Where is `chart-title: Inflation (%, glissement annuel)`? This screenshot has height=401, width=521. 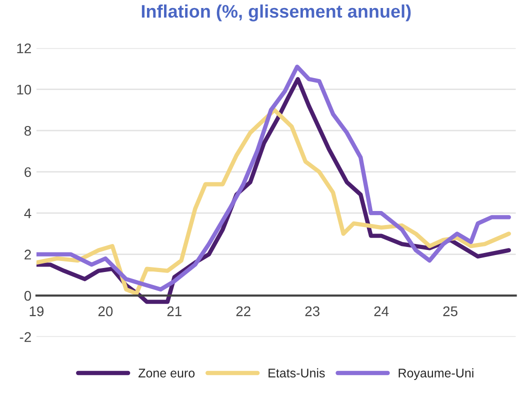
chart-title: Inflation (%, glissement annuel) is located at coordinates (276, 13).